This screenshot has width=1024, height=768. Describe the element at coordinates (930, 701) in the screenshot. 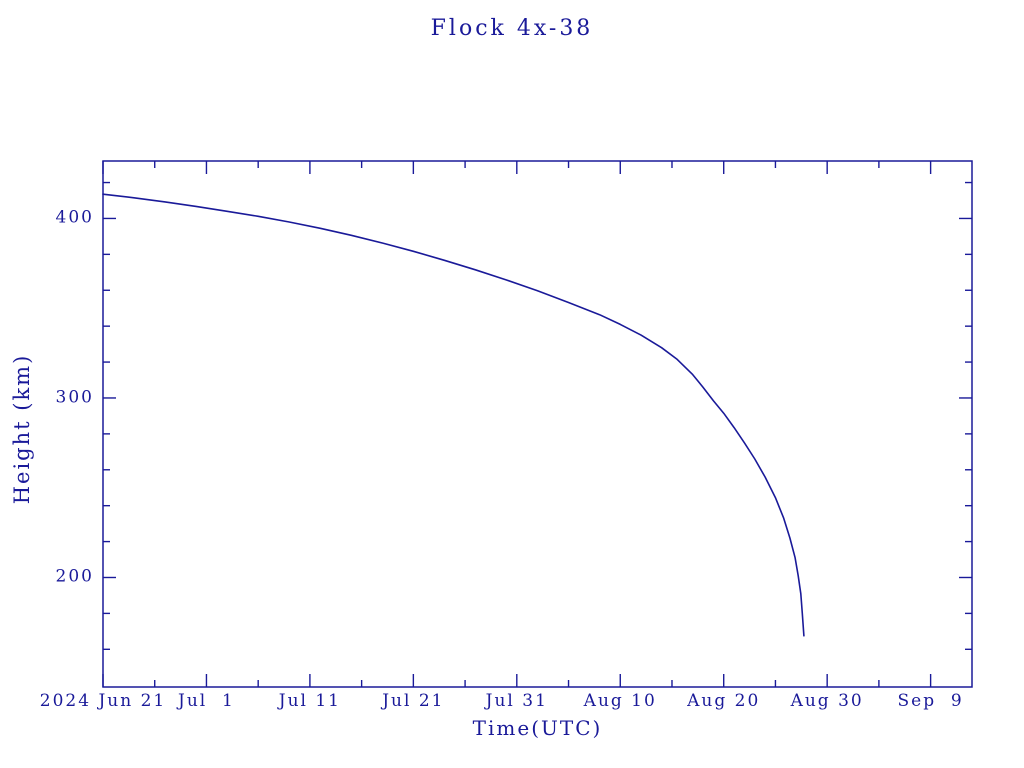

I see `x-tick-label: Sep 9` at that location.